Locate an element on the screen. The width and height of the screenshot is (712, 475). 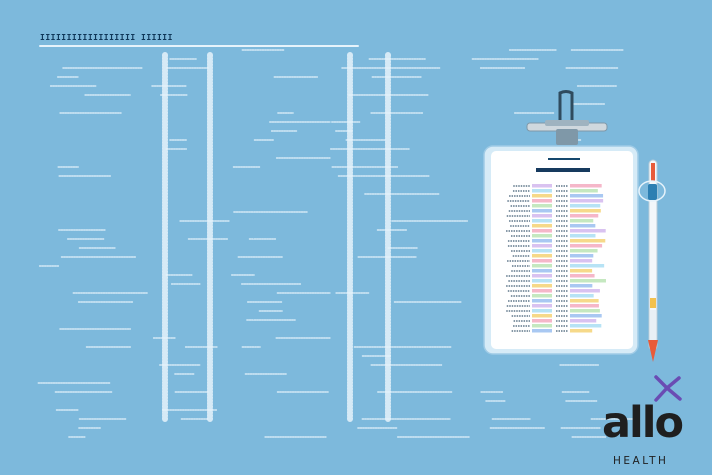
logo-mark-icon is located at coordinates (668, 388).